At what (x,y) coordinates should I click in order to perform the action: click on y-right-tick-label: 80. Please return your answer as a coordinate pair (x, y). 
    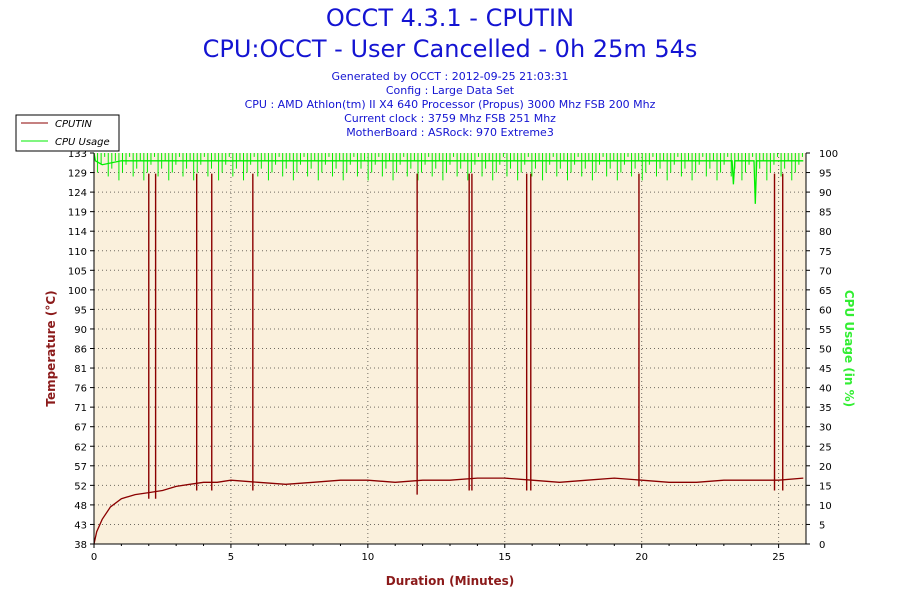
    Looking at the image, I should click on (825, 232).